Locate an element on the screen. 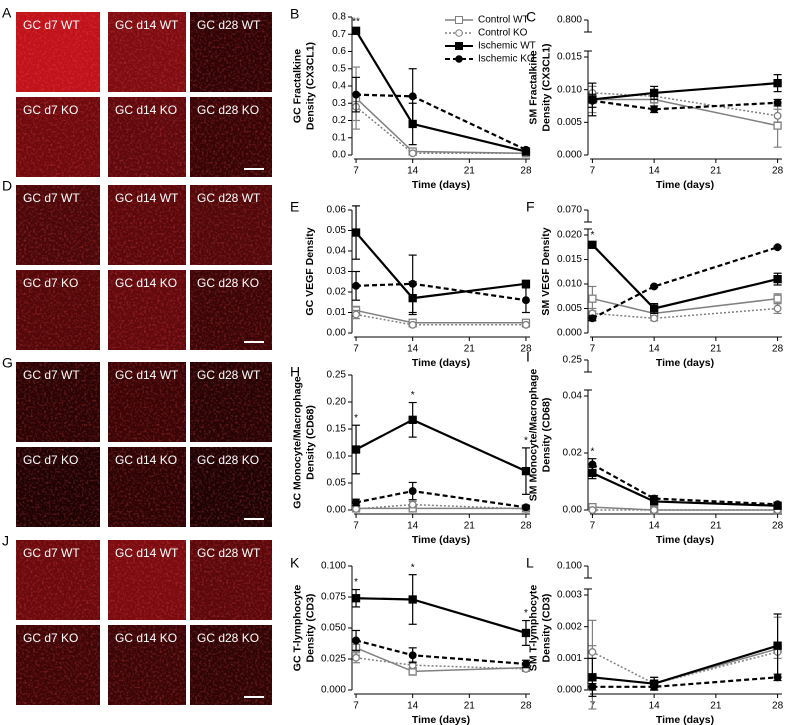  y-tick-label: 0.3 is located at coordinates (339, 103).